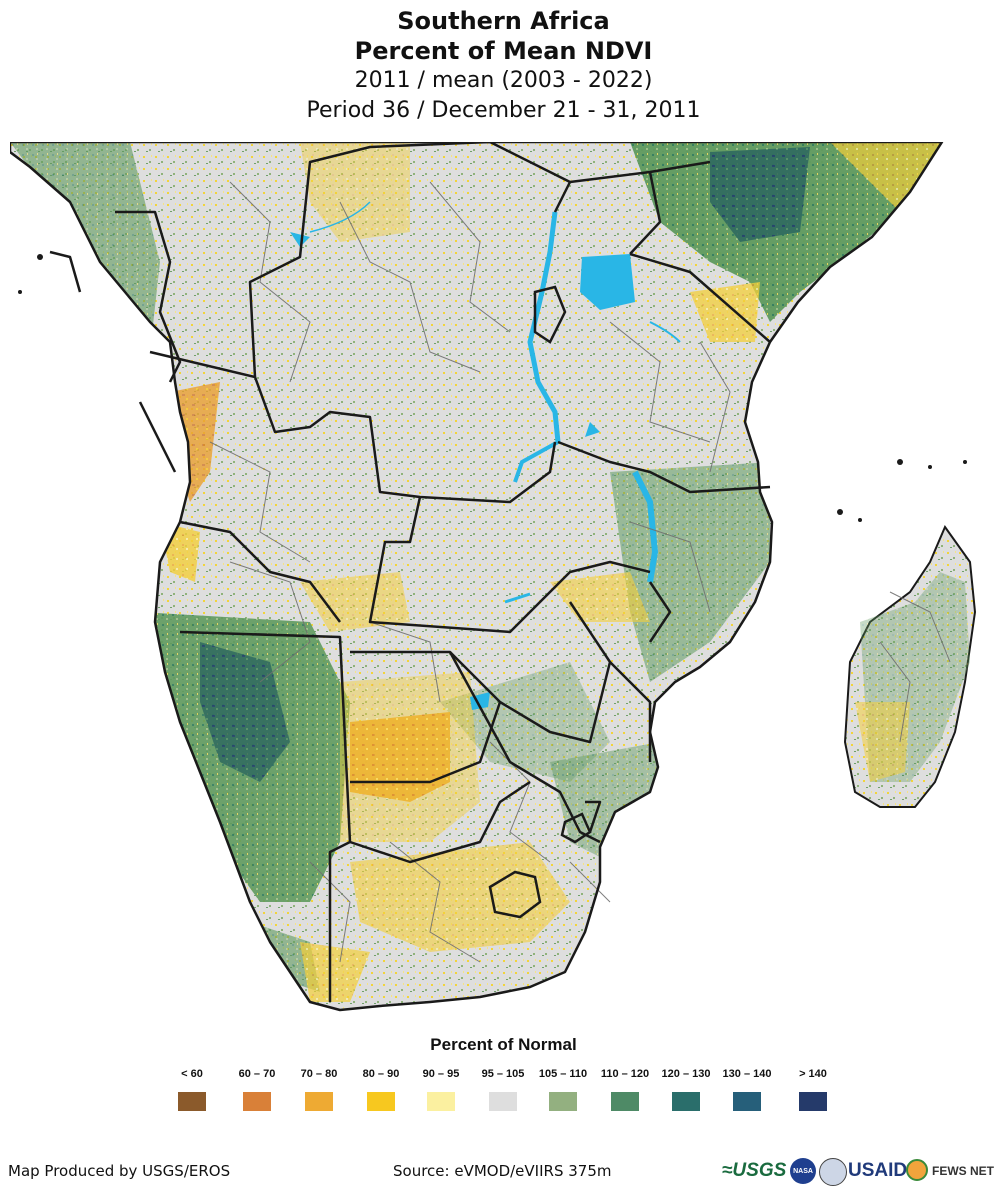  What do you see at coordinates (502, 1171) in the screenshot?
I see `data-source: Source: eVMOD/eVIIRS 375m` at bounding box center [502, 1171].